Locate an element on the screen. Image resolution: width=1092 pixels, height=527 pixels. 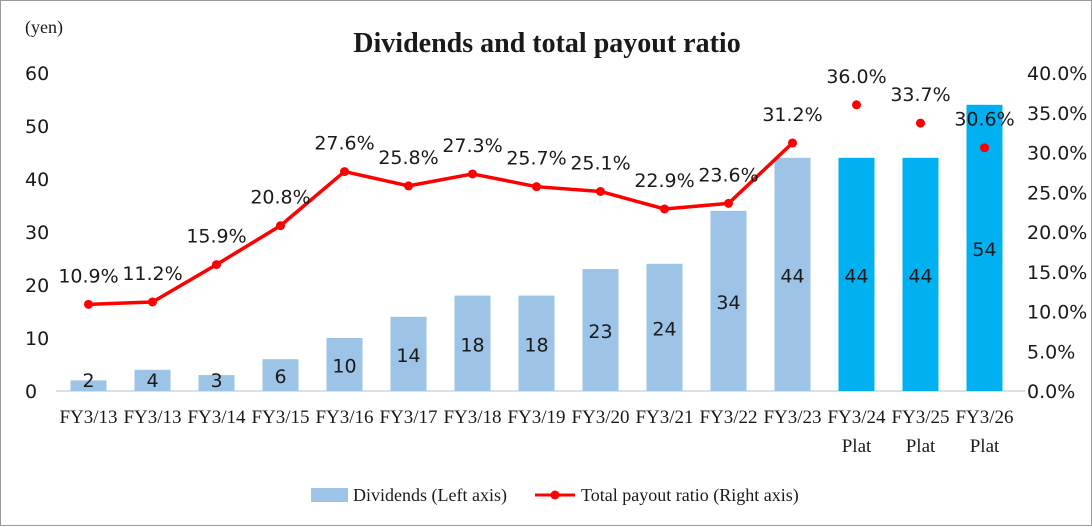
dividend-value-label: 10 is located at coordinates (344, 367).